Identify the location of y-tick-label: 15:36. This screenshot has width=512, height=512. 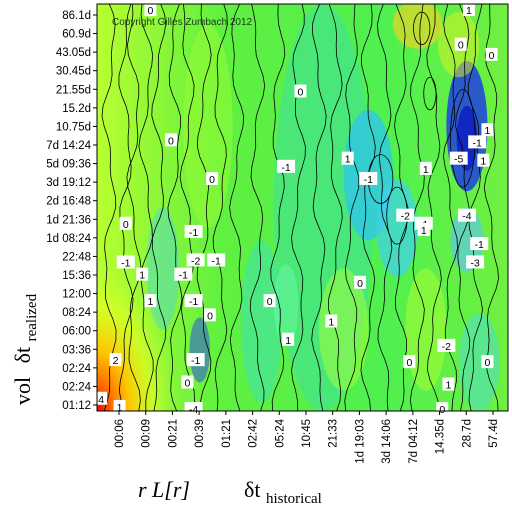
(76, 276).